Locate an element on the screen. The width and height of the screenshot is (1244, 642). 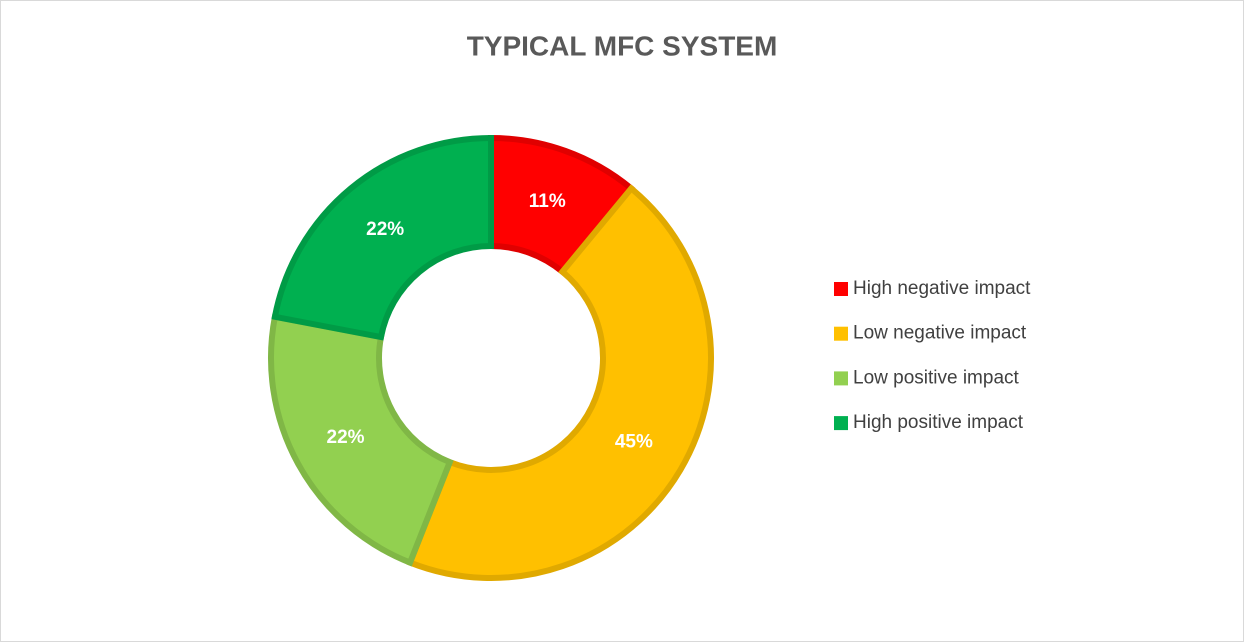
legend-label: Low positive impact is located at coordinates (936, 377).